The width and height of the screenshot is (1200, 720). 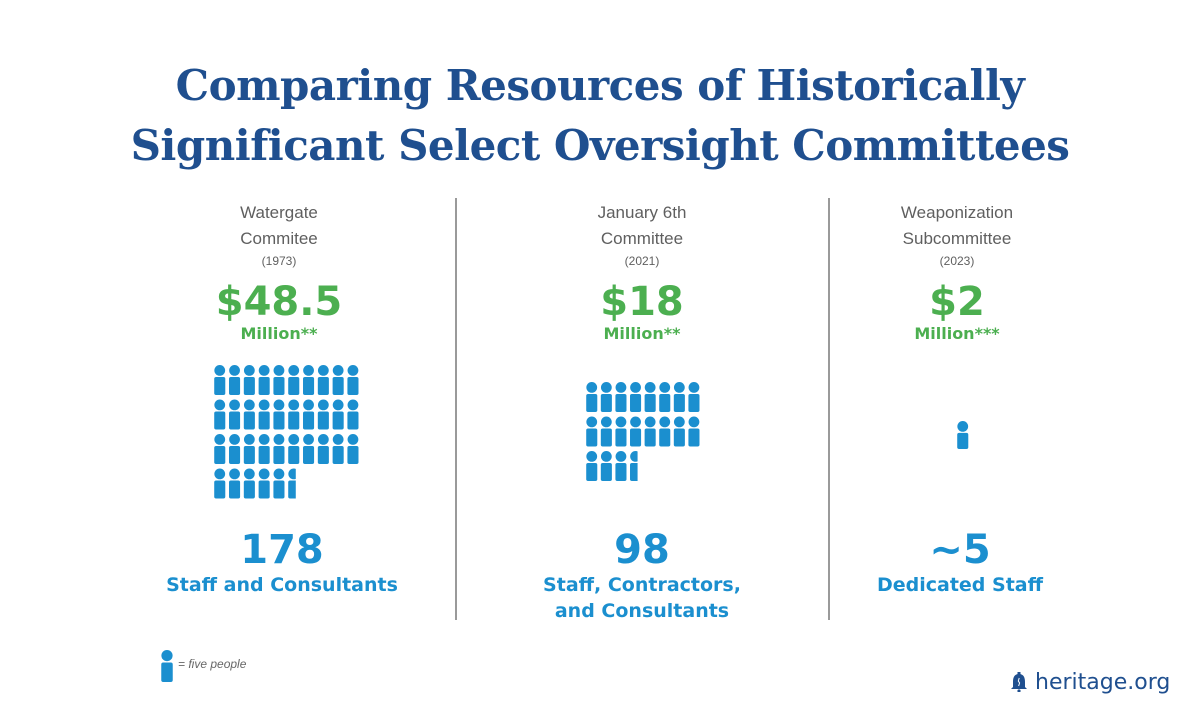 I want to click on staff-label: Staff and Consultants, so click(x=282, y=585).